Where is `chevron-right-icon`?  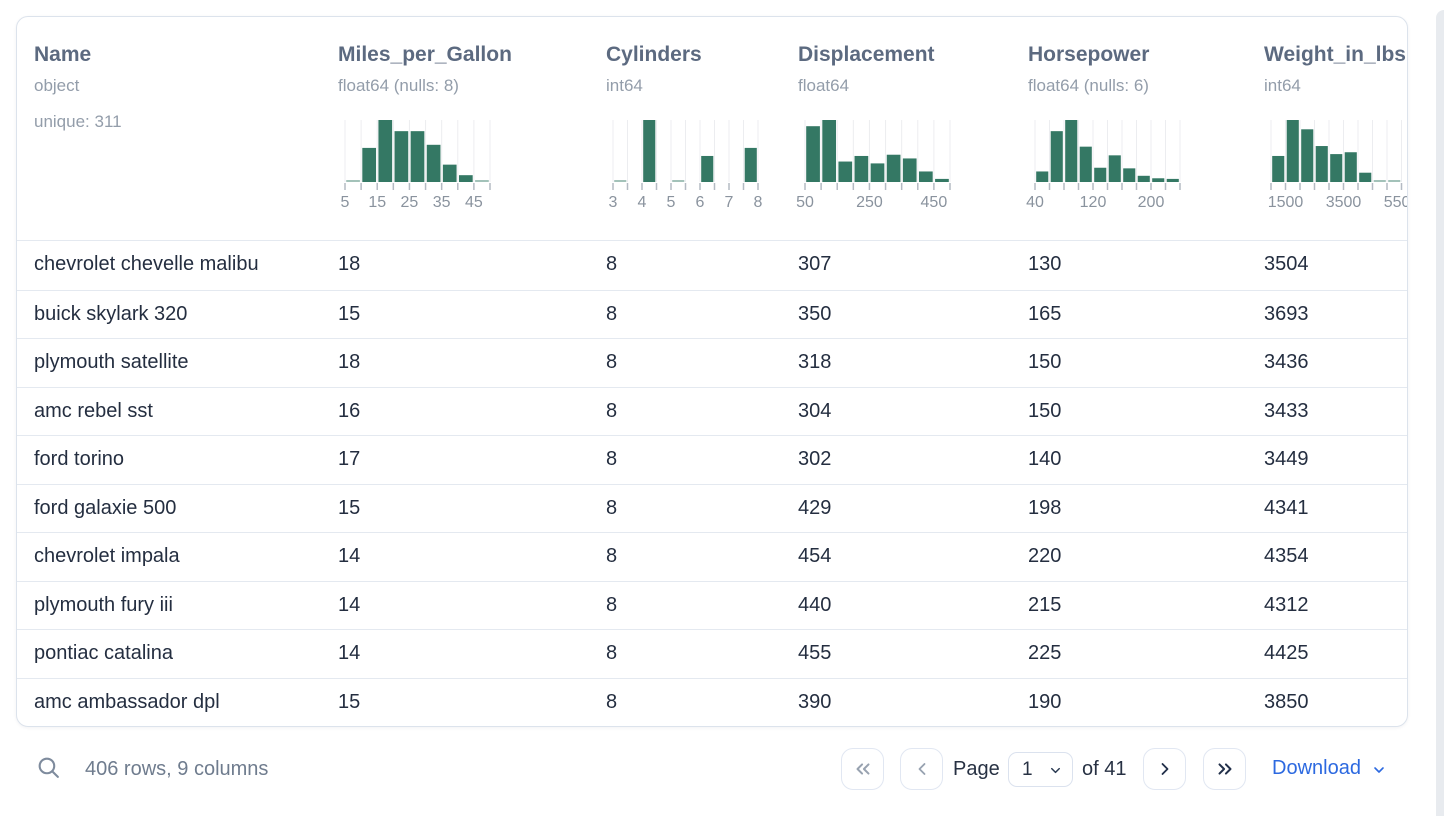 chevron-right-icon is located at coordinates (1164, 769).